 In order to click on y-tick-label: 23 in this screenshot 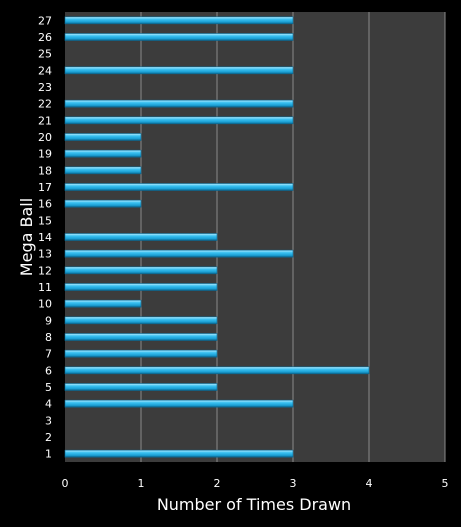, I will do `click(45, 87)`.